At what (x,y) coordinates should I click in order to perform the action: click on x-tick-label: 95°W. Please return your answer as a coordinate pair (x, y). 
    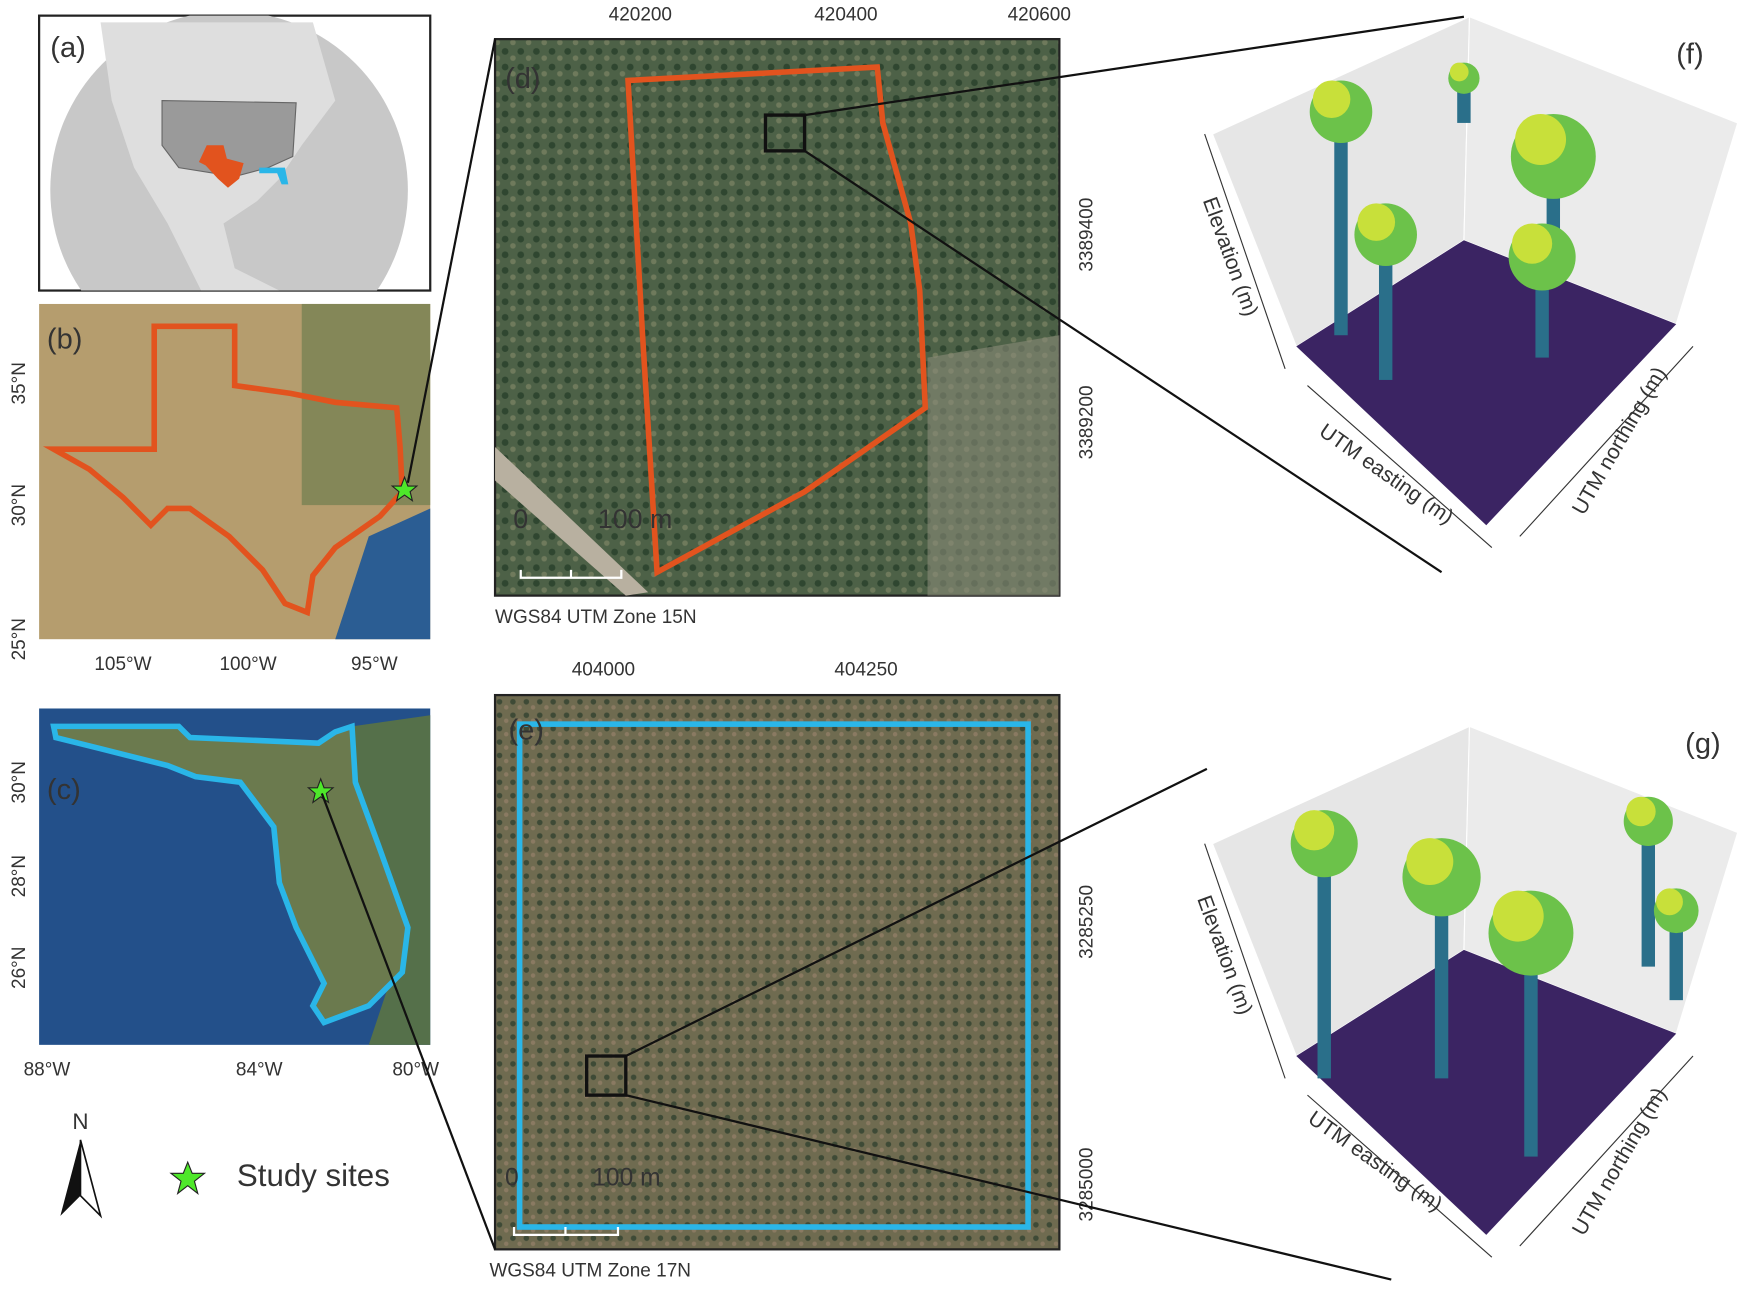
    Looking at the image, I should click on (374, 664).